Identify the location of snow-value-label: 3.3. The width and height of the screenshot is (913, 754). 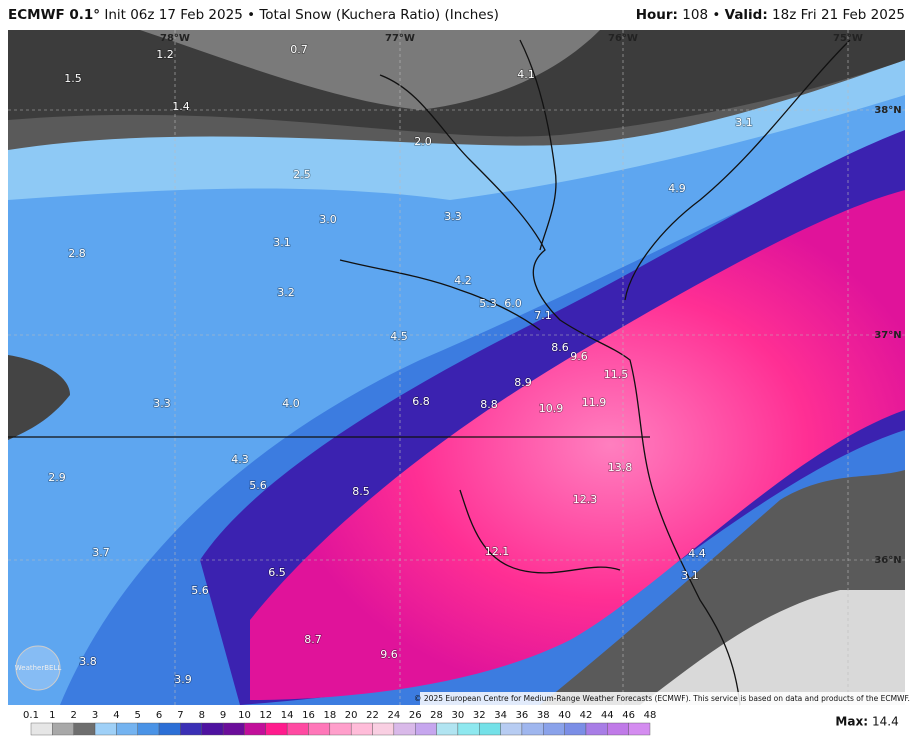
(162, 403).